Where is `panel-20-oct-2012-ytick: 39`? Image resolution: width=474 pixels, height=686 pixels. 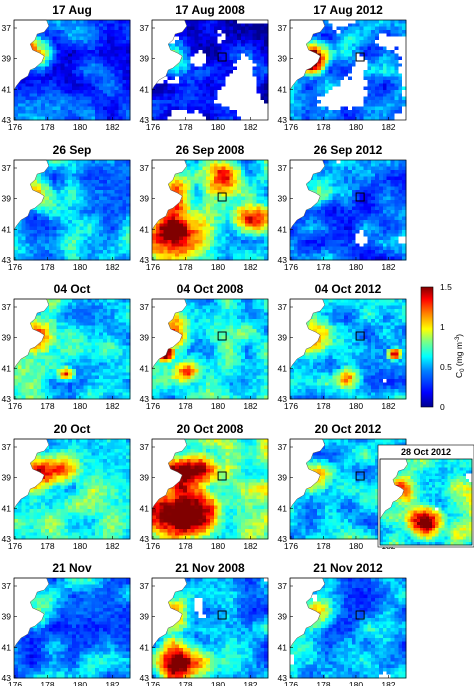 panel-20-oct-2012-ytick: 39 is located at coordinates (283, 478).